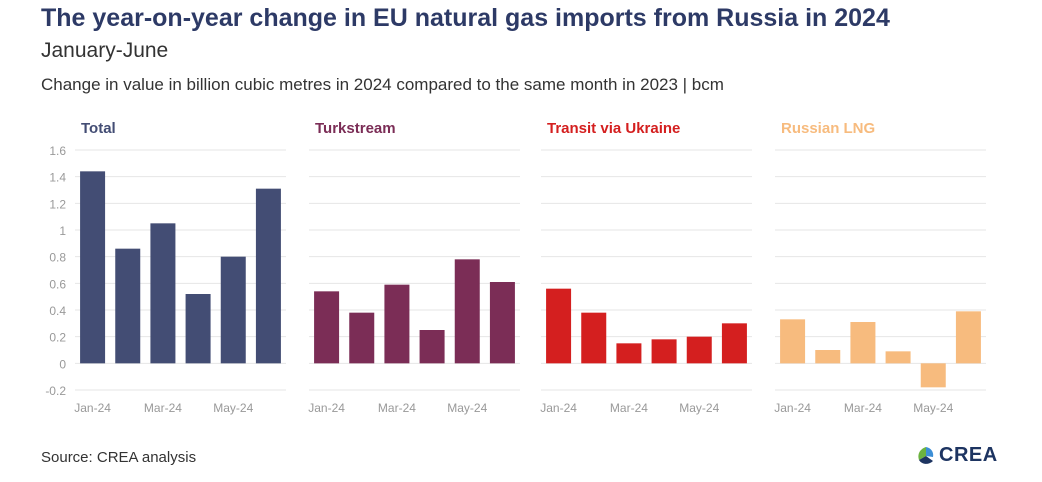 This screenshot has width=1042, height=482. I want to click on y-tick-label: 1.6, so click(57, 151).